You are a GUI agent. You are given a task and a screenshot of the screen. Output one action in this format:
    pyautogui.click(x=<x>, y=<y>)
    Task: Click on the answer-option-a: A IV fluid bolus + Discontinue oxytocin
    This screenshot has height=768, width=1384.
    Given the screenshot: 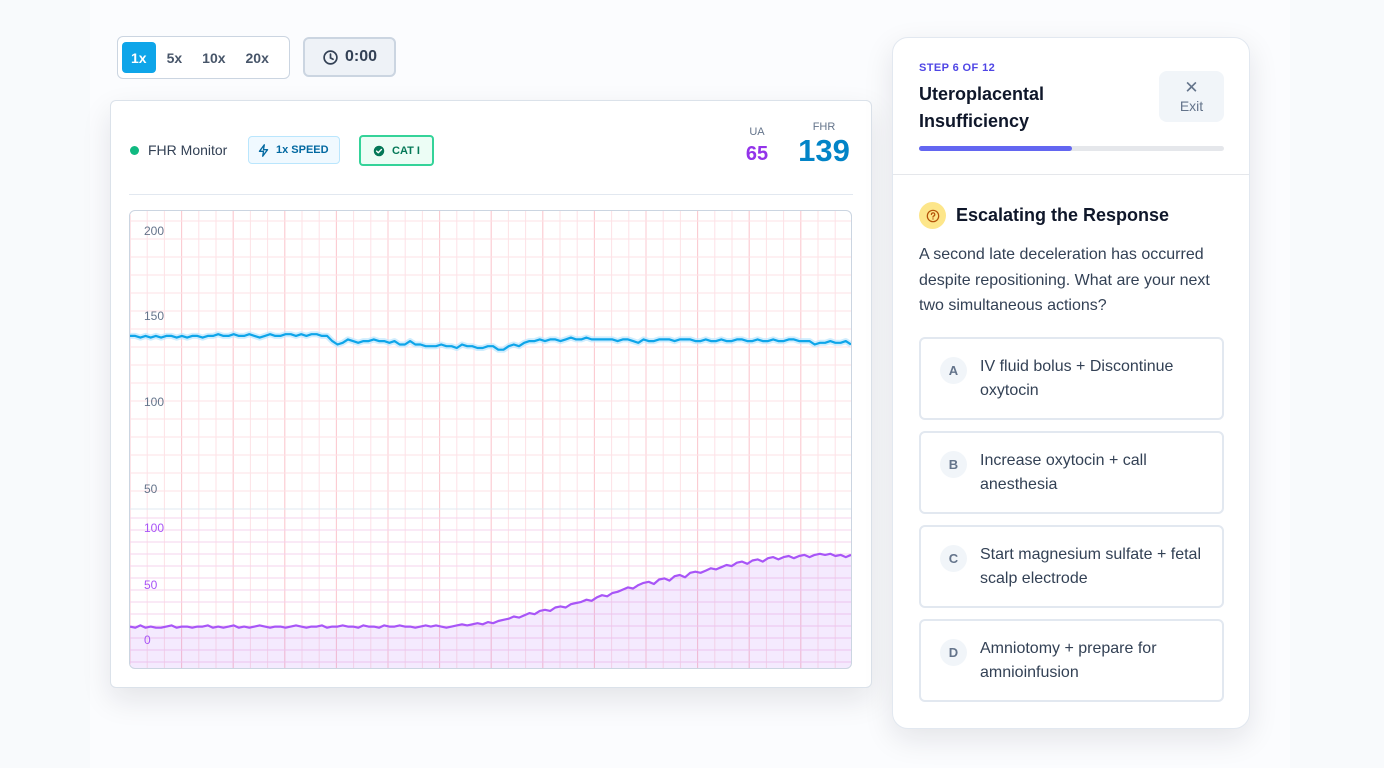 What is the action you would take?
    pyautogui.click(x=1071, y=378)
    